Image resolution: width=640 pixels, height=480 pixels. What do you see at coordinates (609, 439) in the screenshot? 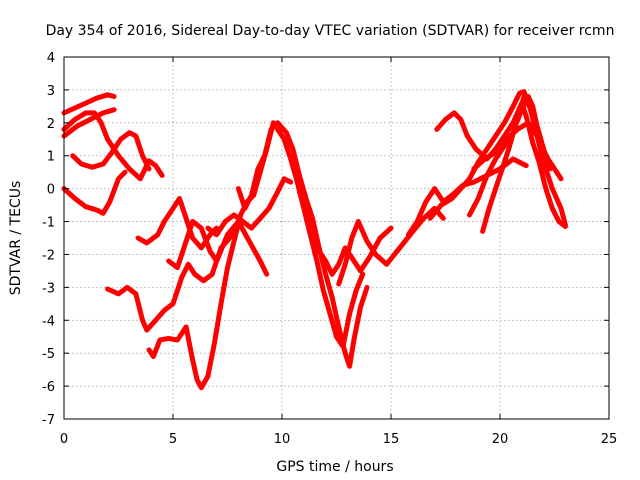
I see `x-tick-label: 25` at bounding box center [609, 439].